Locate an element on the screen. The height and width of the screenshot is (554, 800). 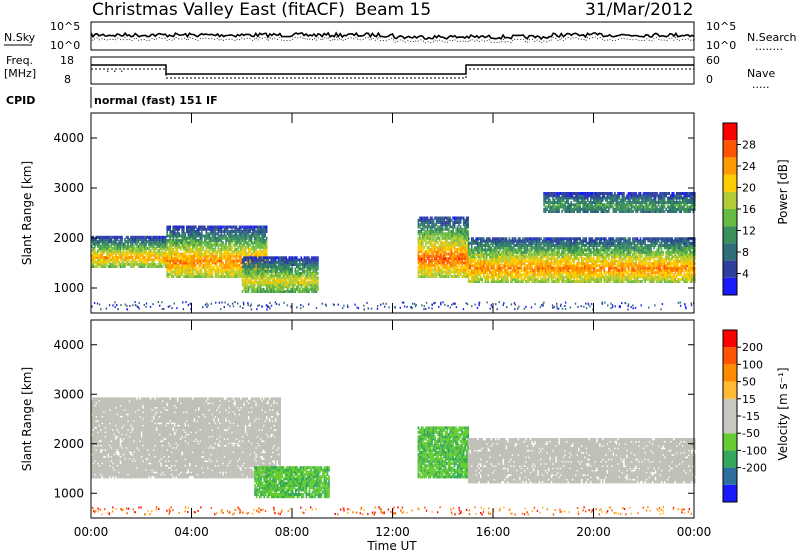
nsearch-tick-bottom: 10^0 is located at coordinates (721, 45).